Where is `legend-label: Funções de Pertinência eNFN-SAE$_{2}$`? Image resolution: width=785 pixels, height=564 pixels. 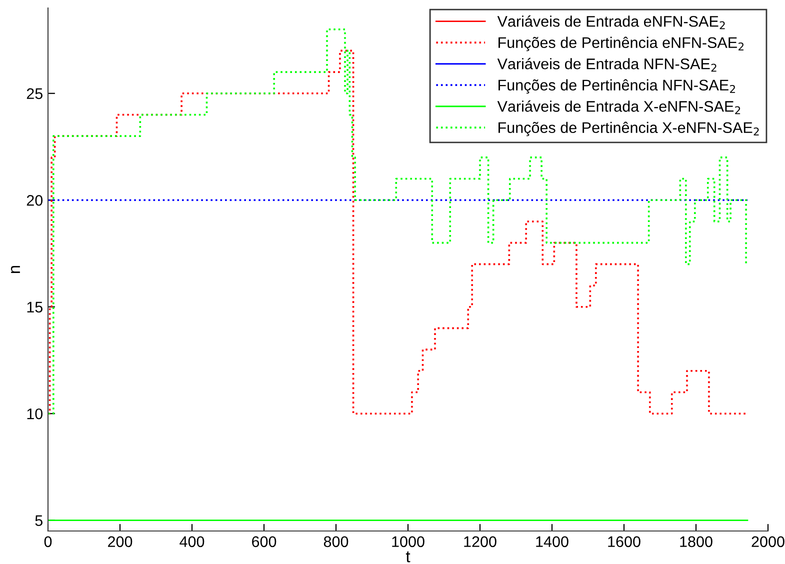
legend-label: Funções de Pertinência eNFN-SAE$_{2}$ is located at coordinates (621, 44).